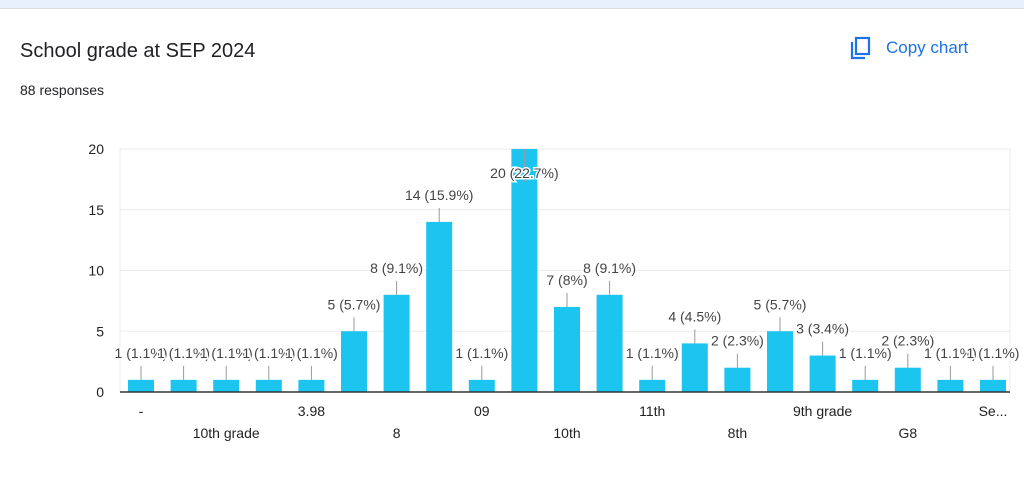  I want to click on x-tick-label: 8th, so click(737, 433).